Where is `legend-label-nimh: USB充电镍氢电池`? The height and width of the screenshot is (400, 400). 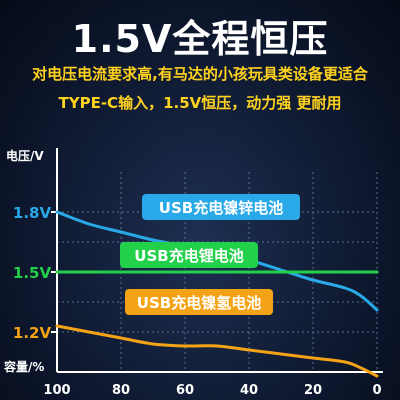
legend-label-nimh: USB充电镍氢电池 is located at coordinates (199, 303).